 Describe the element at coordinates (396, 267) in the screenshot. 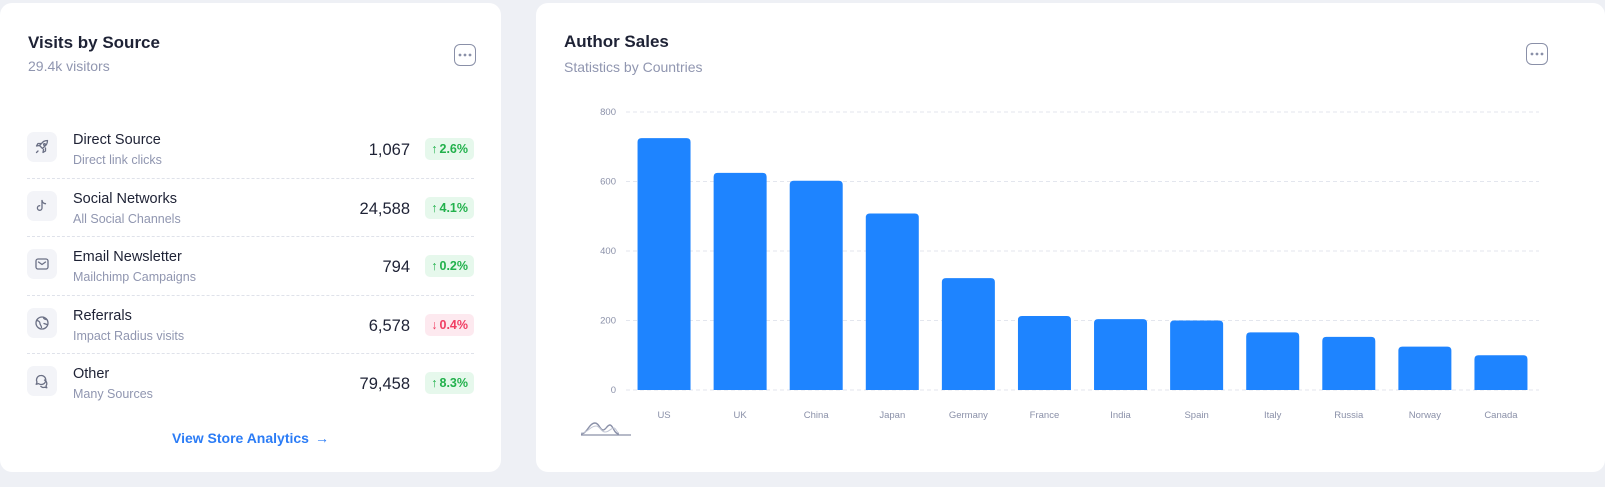

I see `source-value: 794` at that location.